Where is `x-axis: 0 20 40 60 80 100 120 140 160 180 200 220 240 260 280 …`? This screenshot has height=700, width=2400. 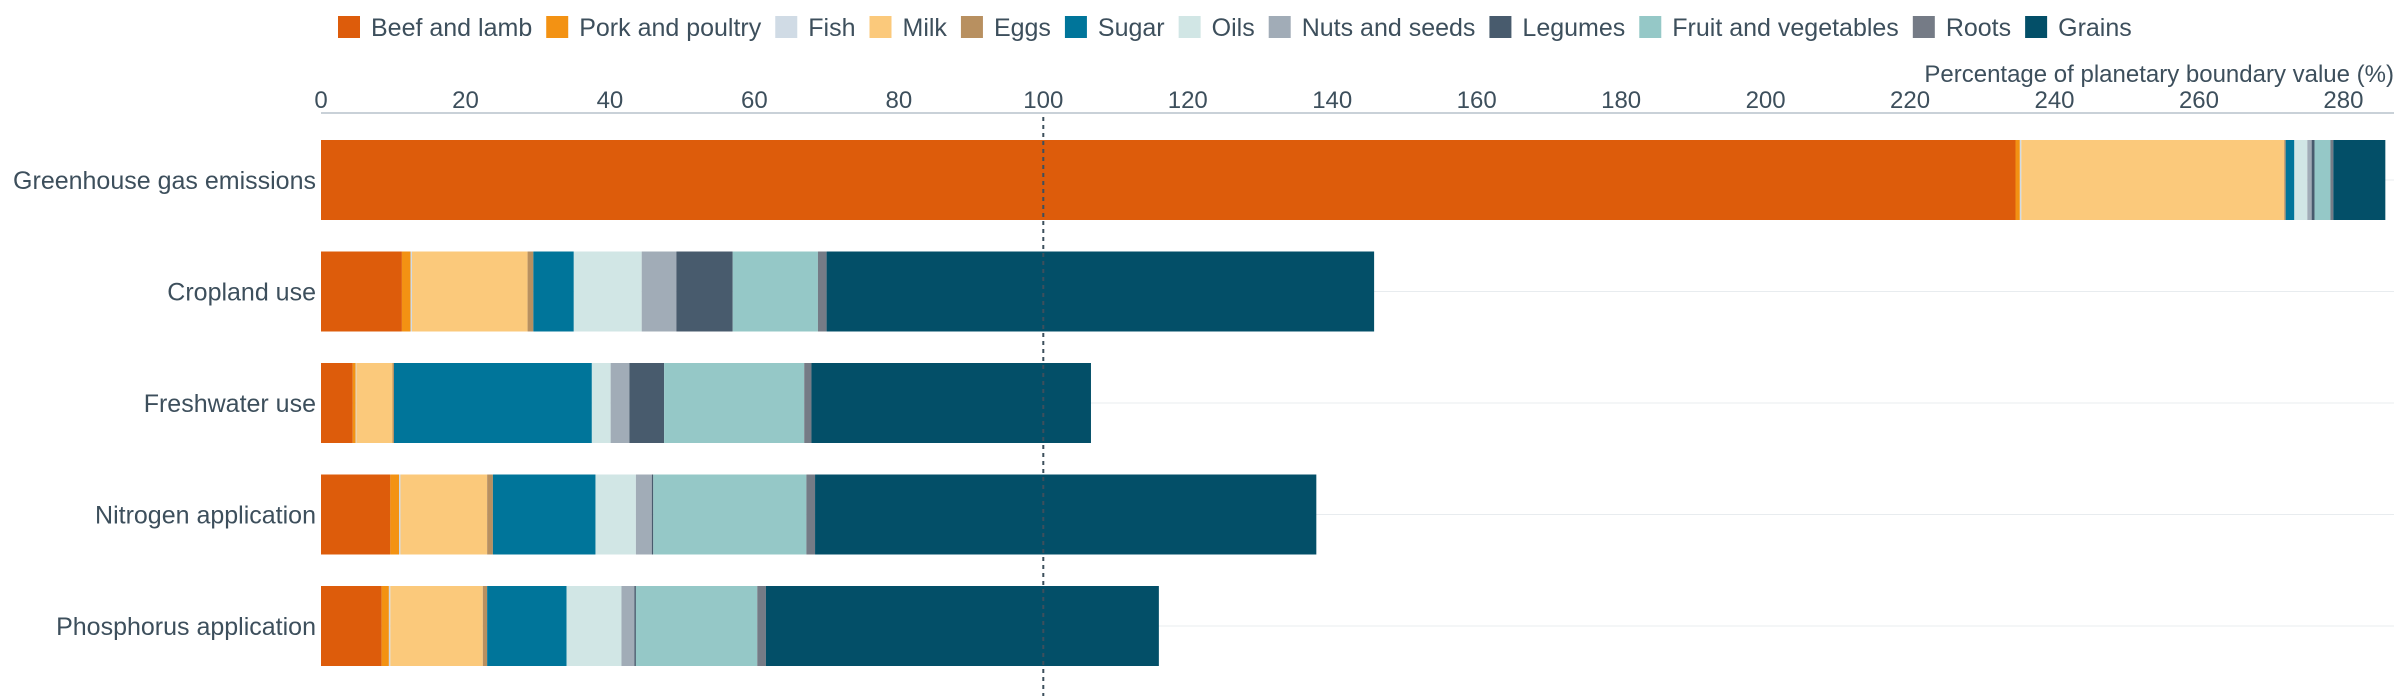
x-axis: 0 20 40 60 80 100 120 140 160 180 200 220 240 260 280 … is located at coordinates (1354, 87).